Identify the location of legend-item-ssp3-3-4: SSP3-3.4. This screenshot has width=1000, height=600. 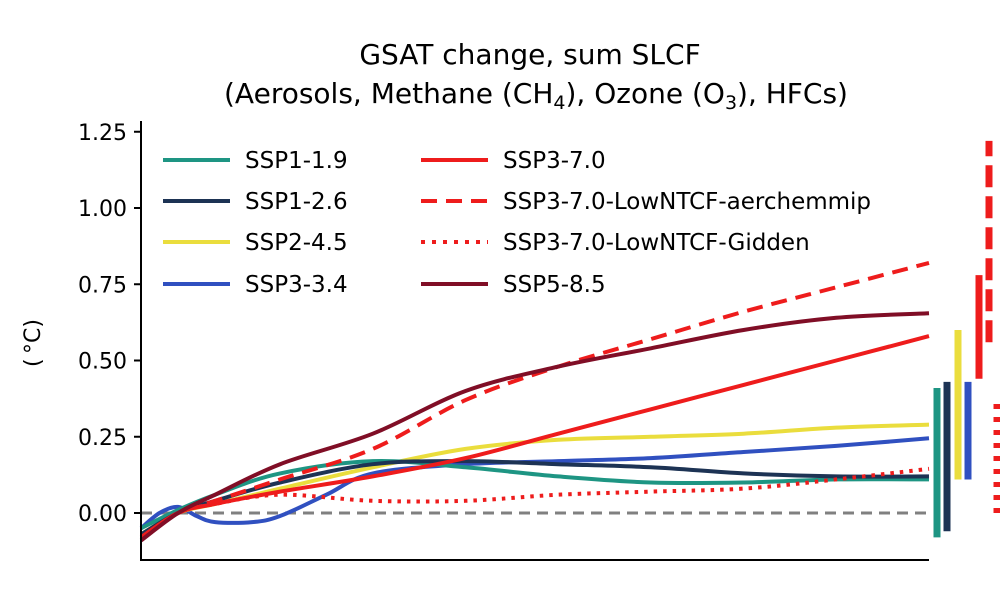
(255, 285).